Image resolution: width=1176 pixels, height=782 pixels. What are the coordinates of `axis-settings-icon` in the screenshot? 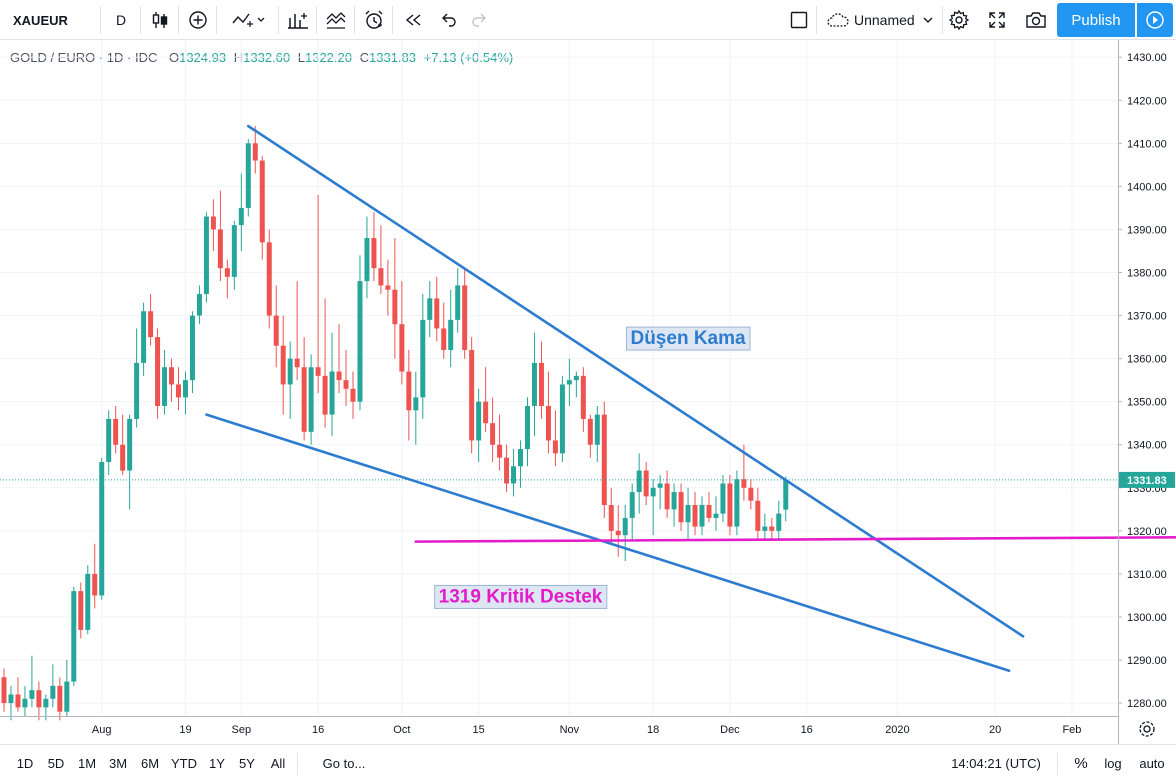 It's located at (1147, 729).